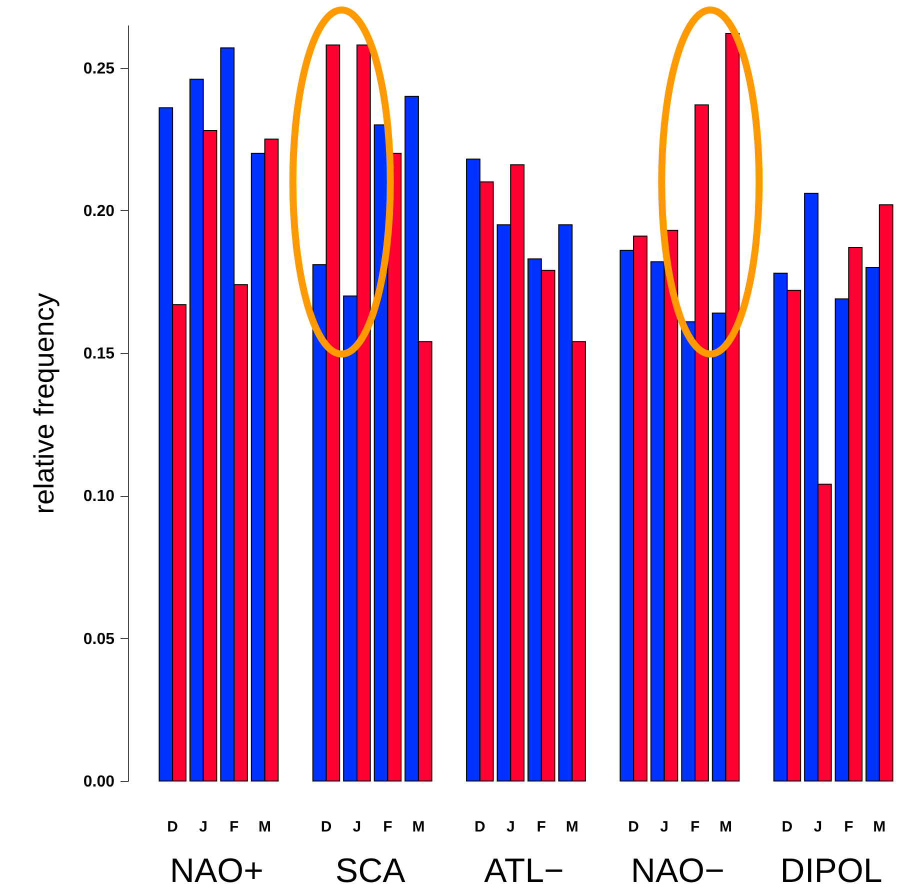  What do you see at coordinates (217, 870) in the screenshot?
I see `text: NAO+` at bounding box center [217, 870].